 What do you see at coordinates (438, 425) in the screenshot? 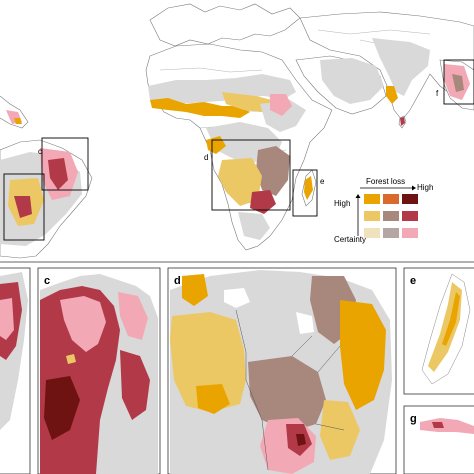
I see `inset-g-islands-red` at bounding box center [438, 425].